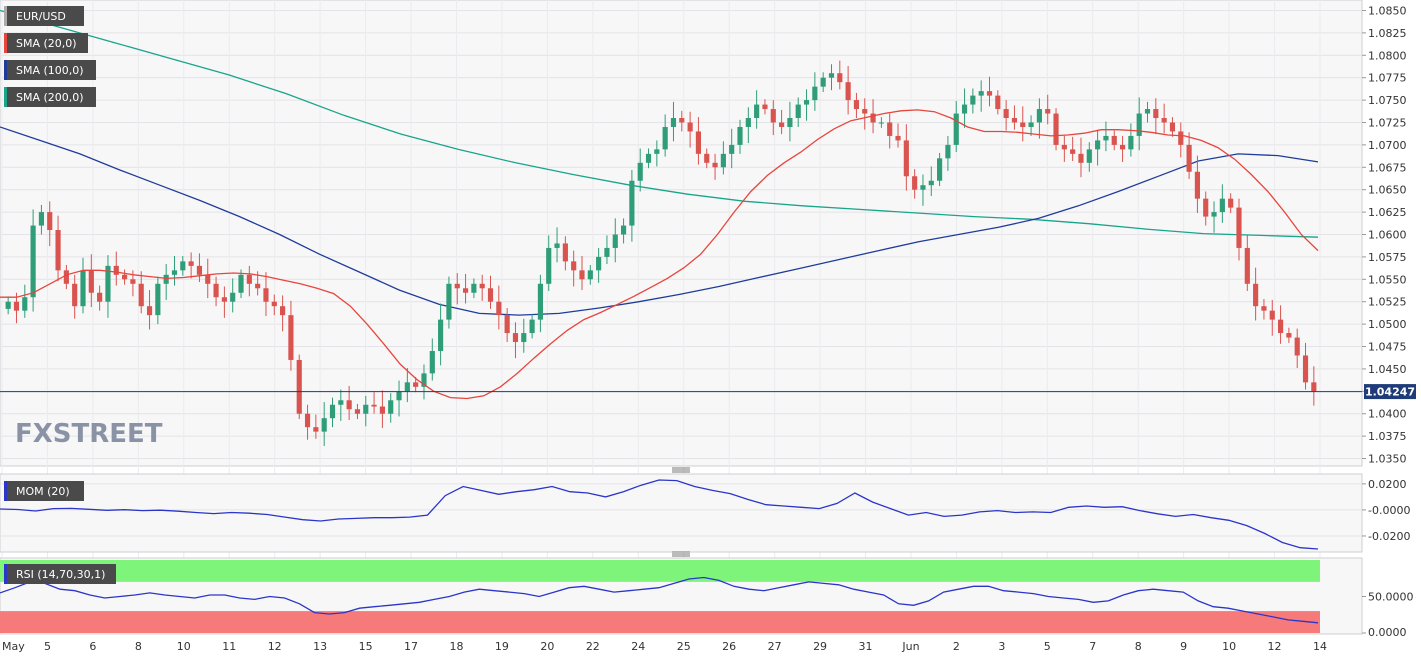 This screenshot has width=1421, height=659. What do you see at coordinates (659, 514) in the screenshot?
I see `mom-line` at bounding box center [659, 514].